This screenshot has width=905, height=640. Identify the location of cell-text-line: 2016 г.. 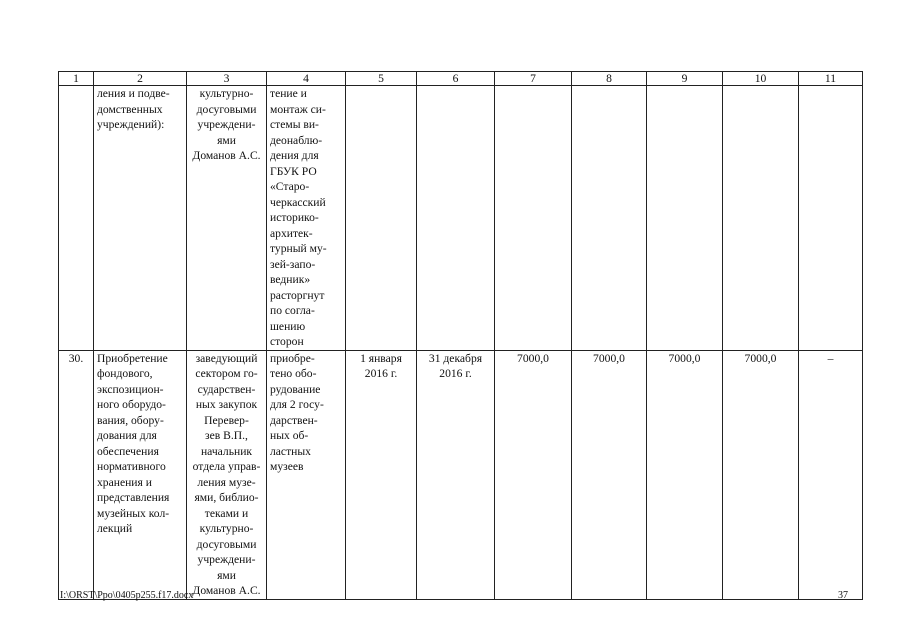
(381, 373).